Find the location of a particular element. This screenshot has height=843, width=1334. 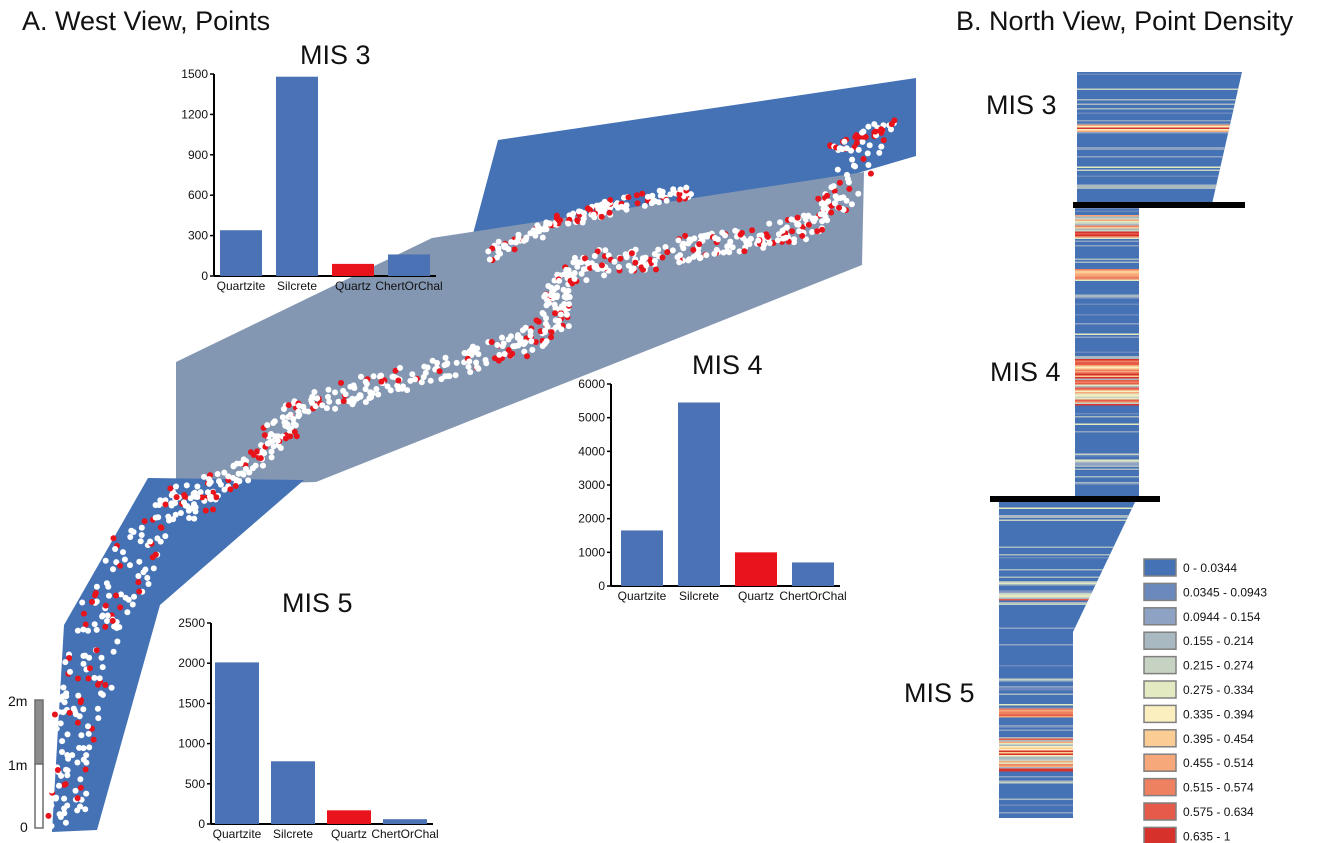

mis3-x-tick-label: ChertOrChal is located at coordinates (408, 286).